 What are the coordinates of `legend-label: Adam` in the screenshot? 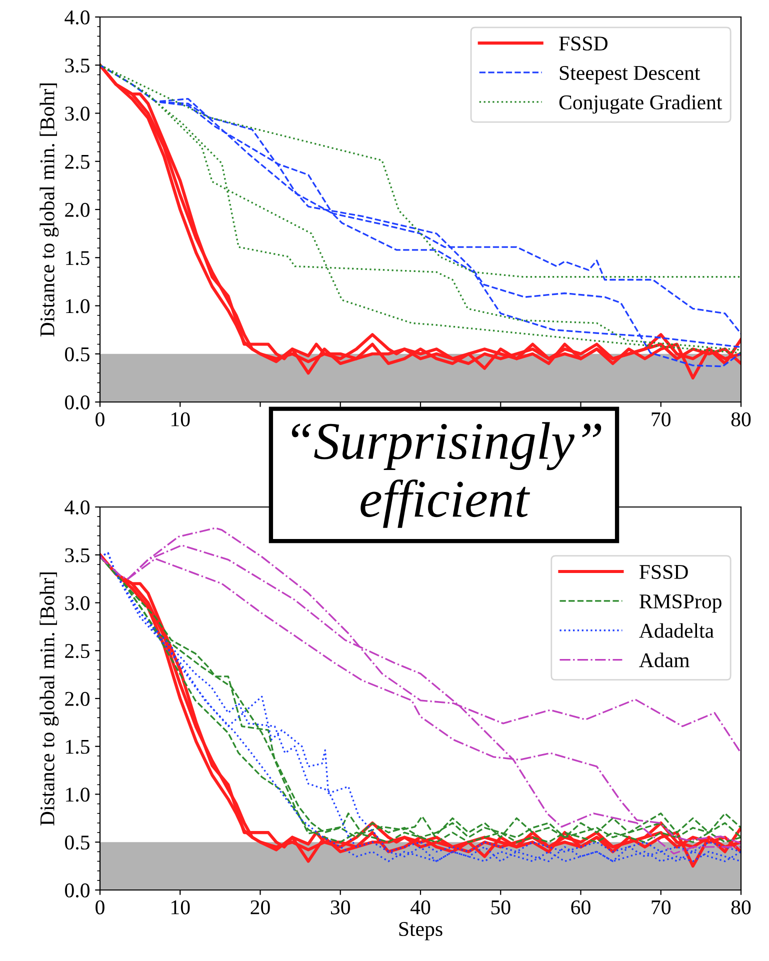 It's located at (664, 660).